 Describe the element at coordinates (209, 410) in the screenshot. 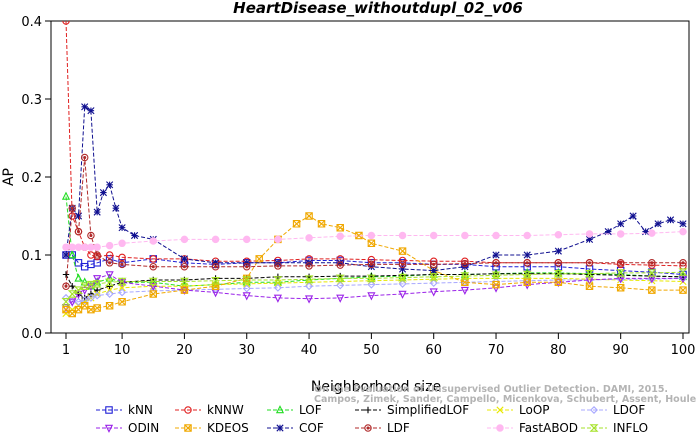

I see `legend-entry-knnw: kNNW` at that location.